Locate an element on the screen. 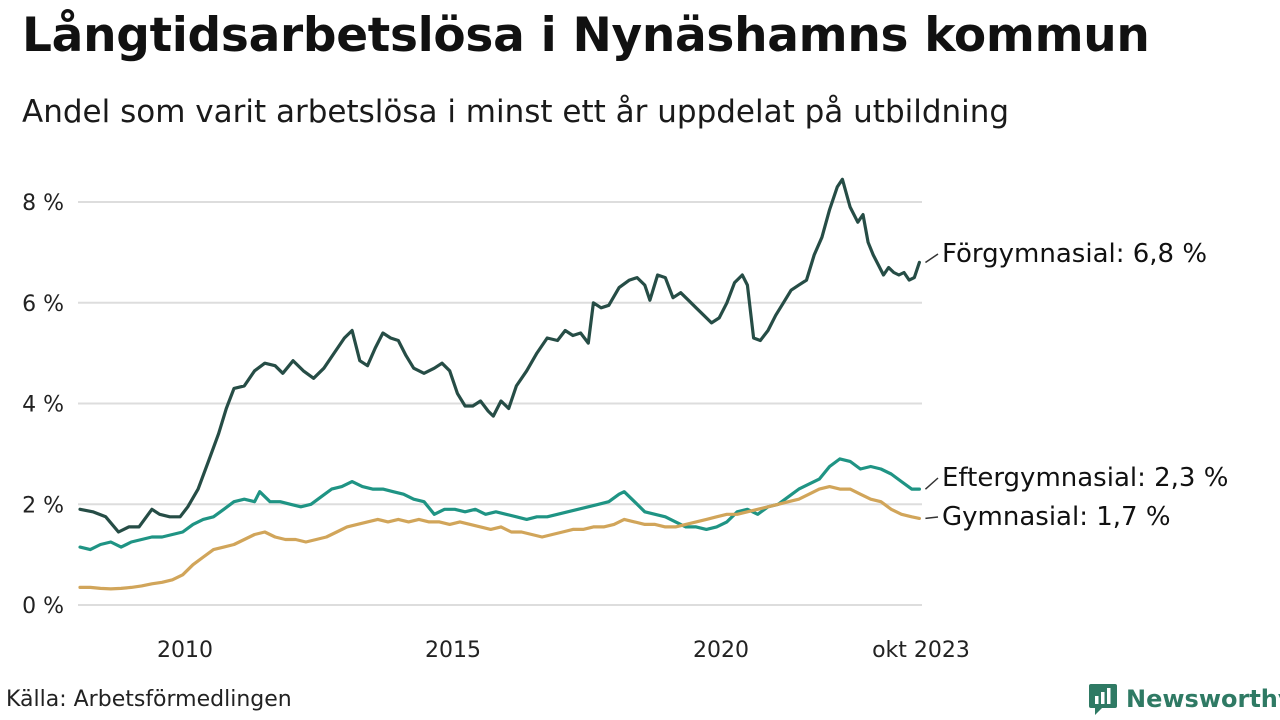 This screenshot has height=720, width=1280. y-tick-label: 0 % is located at coordinates (43, 606).